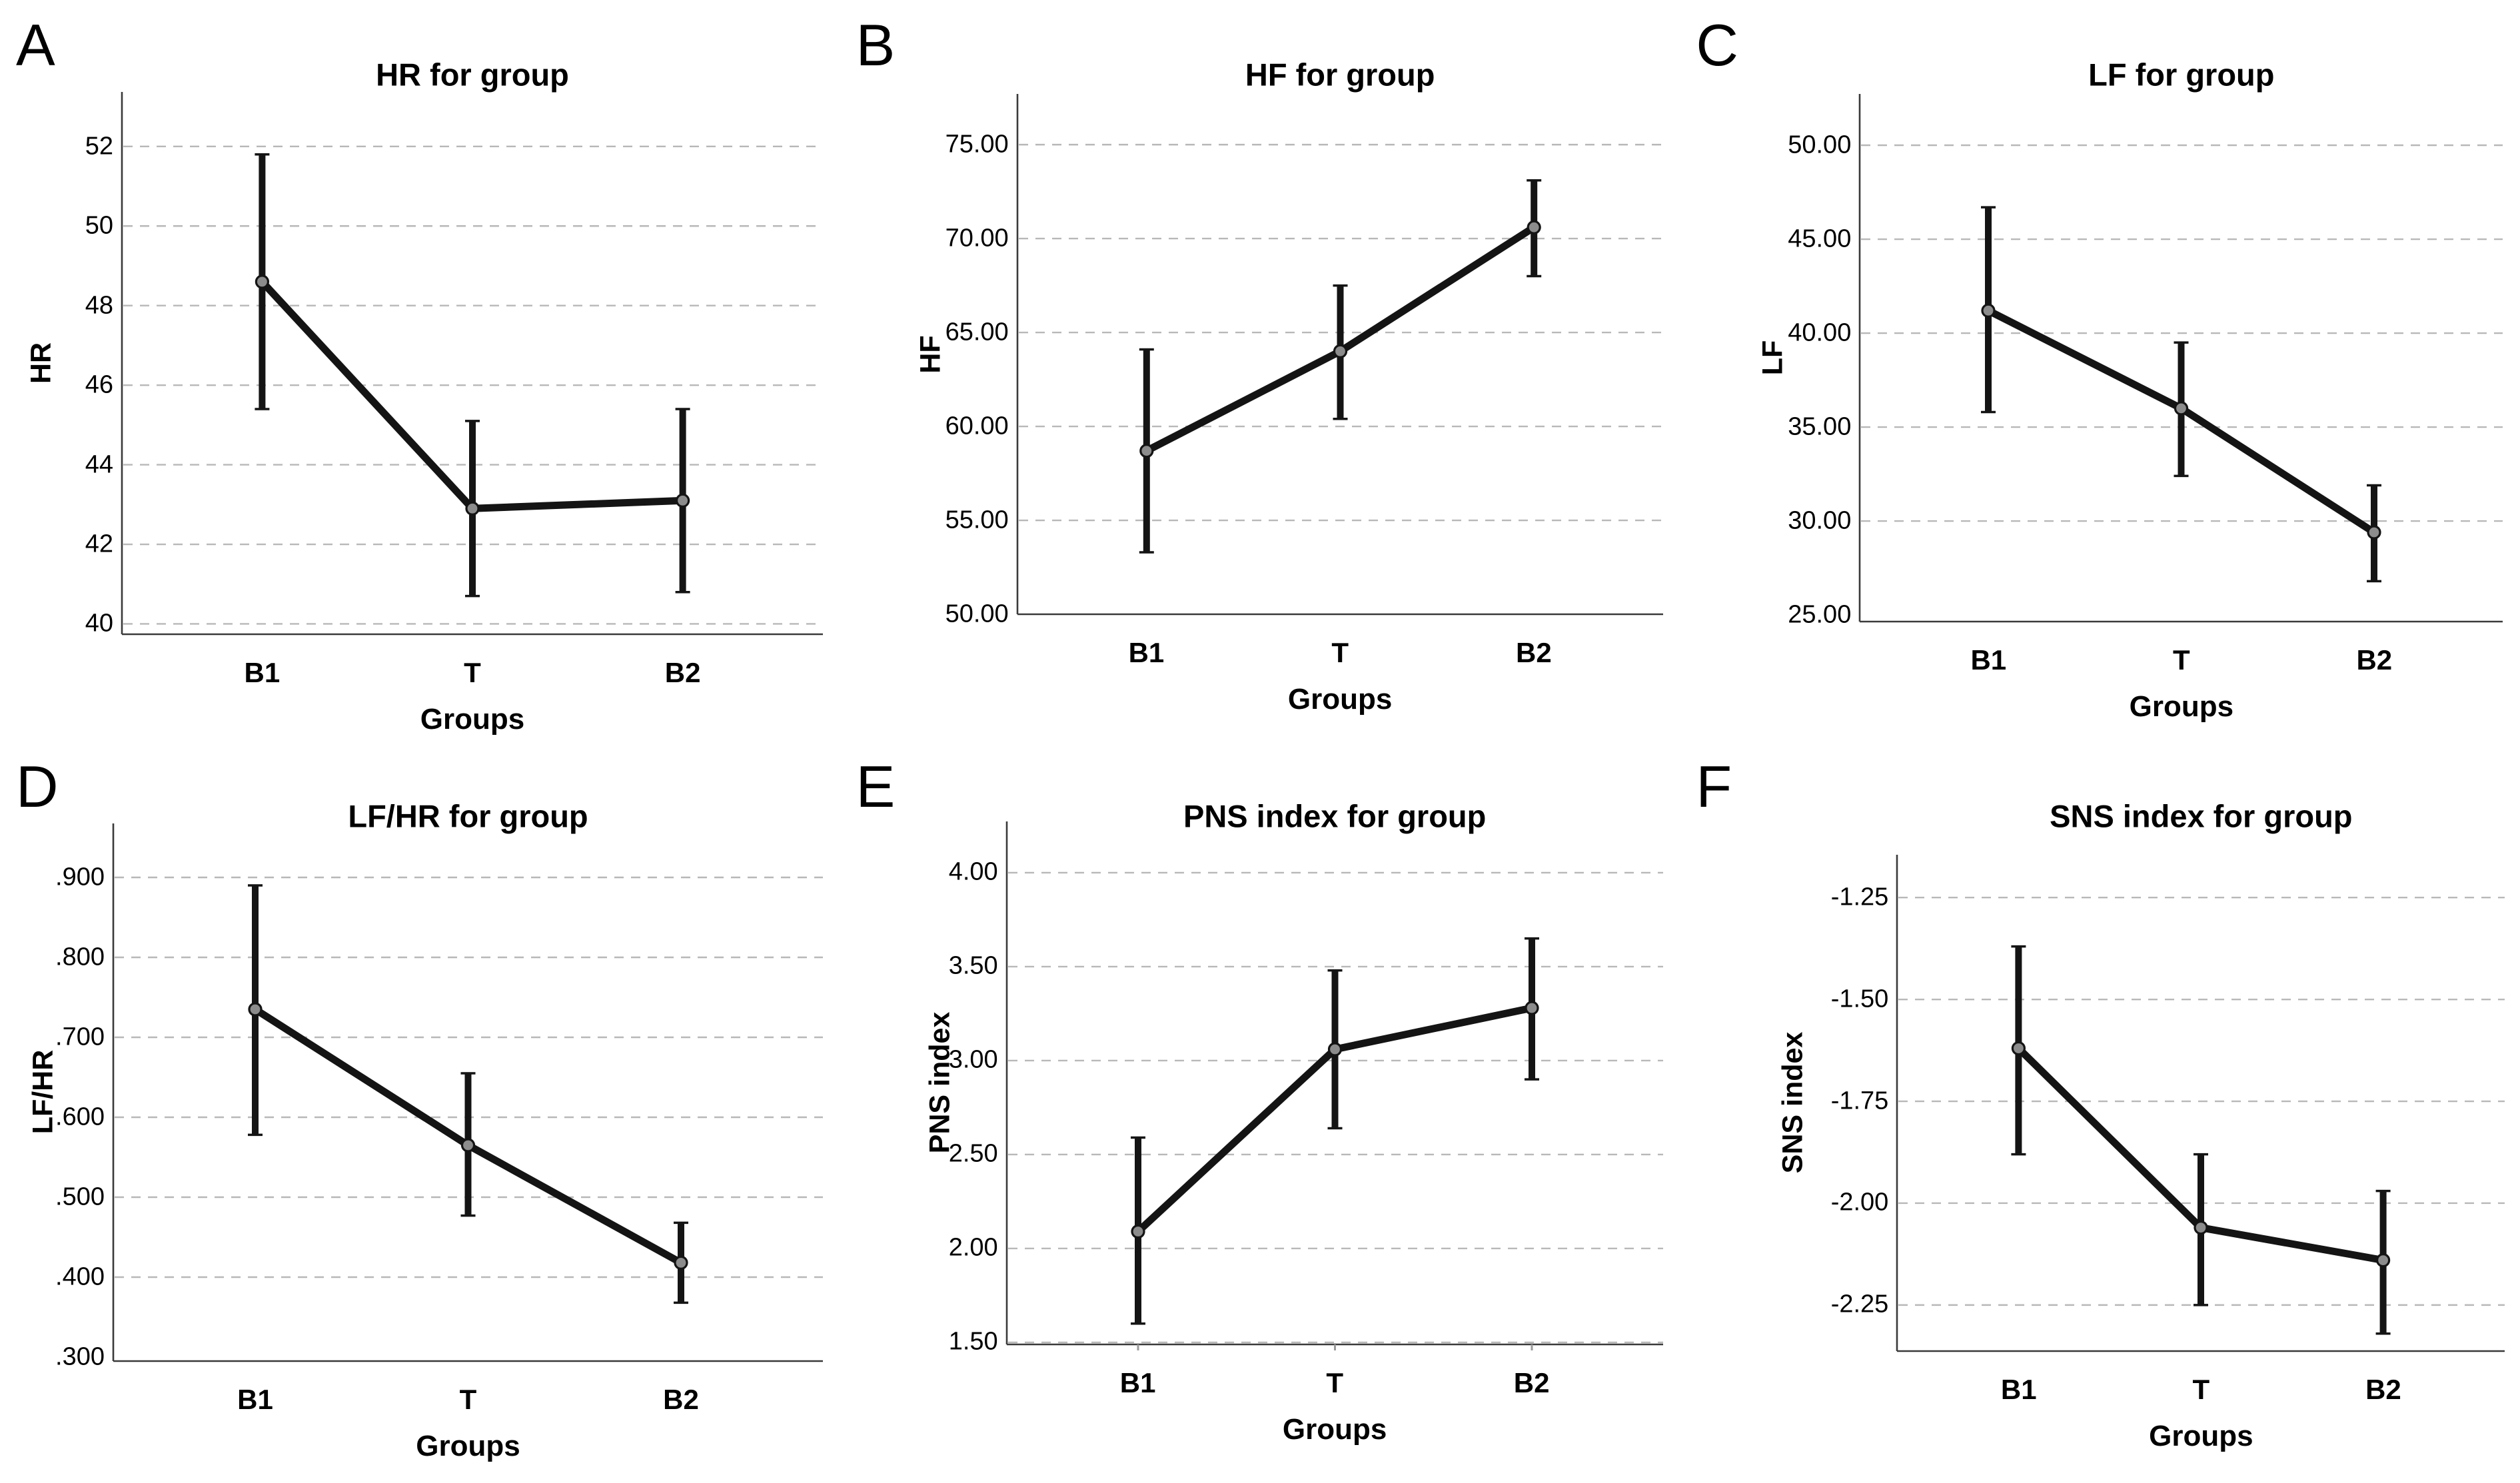  What do you see at coordinates (80, 1037) in the screenshot?
I see `y-tick-label: .700` at bounding box center [80, 1037].